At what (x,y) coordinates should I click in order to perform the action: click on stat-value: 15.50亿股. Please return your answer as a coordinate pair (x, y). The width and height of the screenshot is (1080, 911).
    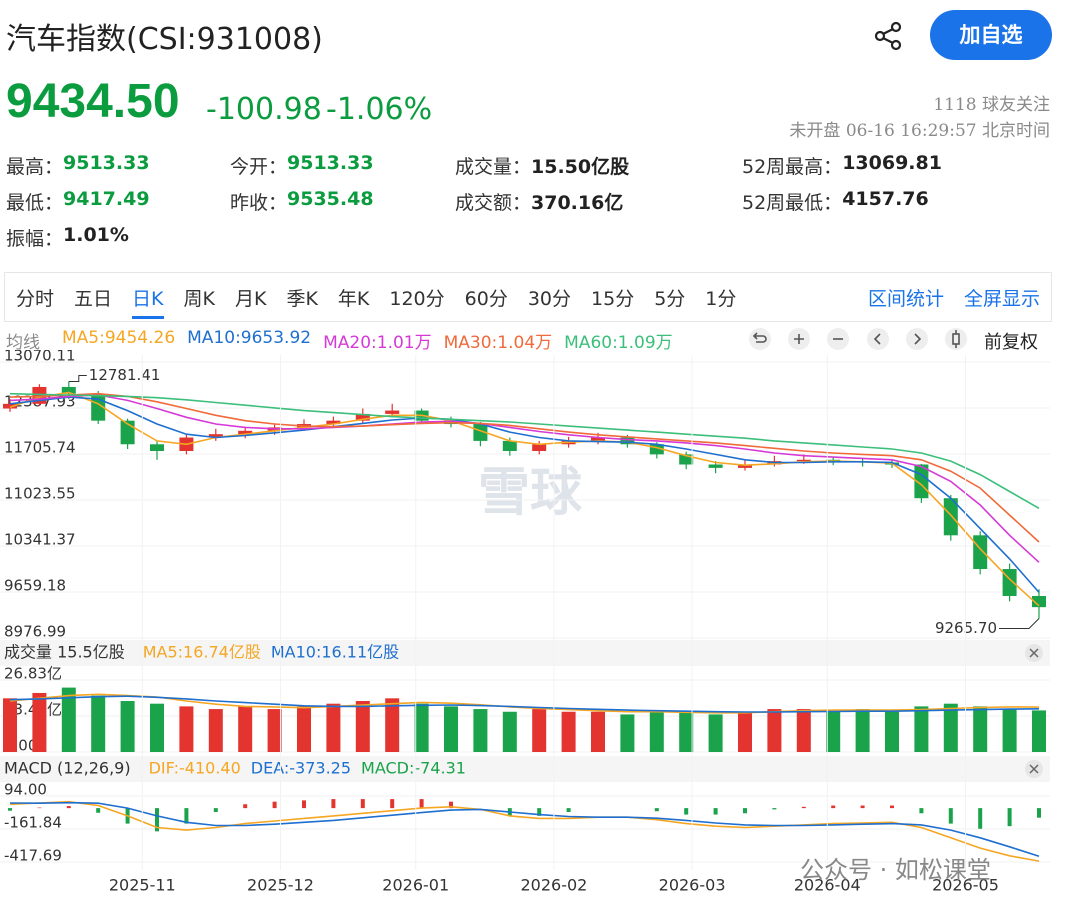
    Looking at the image, I should click on (580, 167).